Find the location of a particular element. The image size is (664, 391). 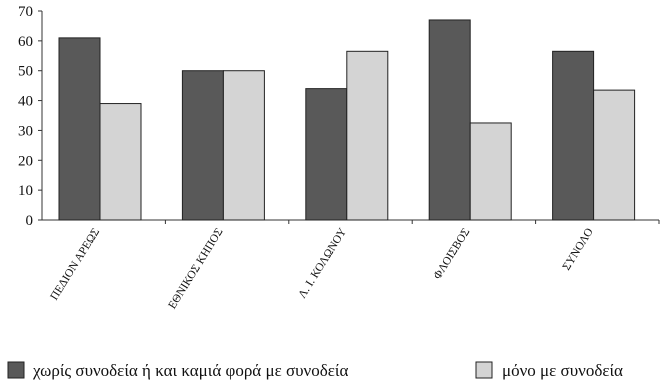

x-axis is located at coordinates (351, 221).